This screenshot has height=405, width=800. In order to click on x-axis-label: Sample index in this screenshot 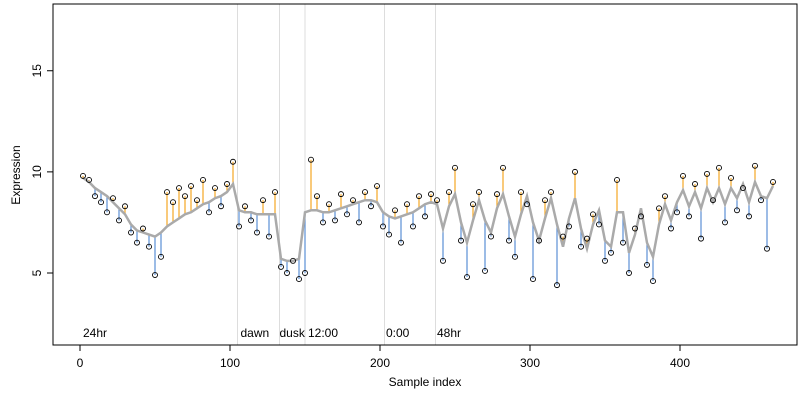, I will do `click(425, 382)`.